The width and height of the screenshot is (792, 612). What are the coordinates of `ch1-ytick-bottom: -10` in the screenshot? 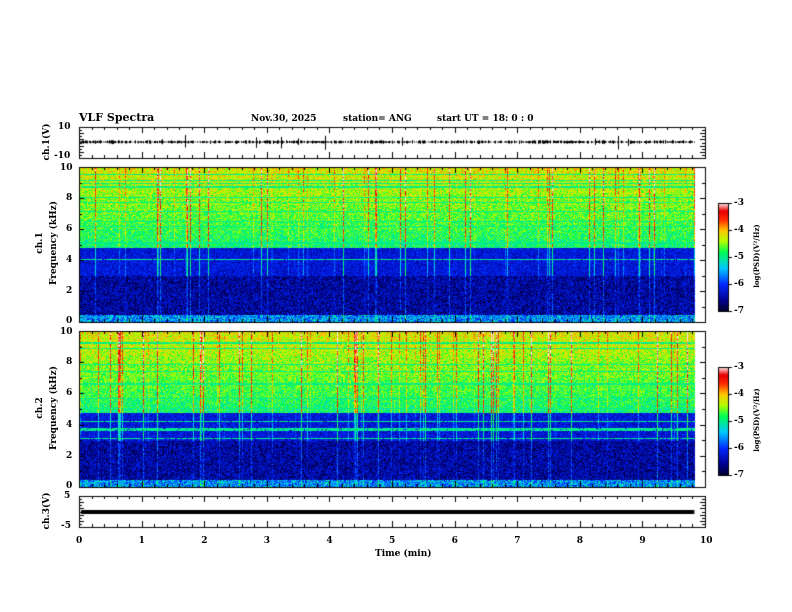 It's located at (62, 156).